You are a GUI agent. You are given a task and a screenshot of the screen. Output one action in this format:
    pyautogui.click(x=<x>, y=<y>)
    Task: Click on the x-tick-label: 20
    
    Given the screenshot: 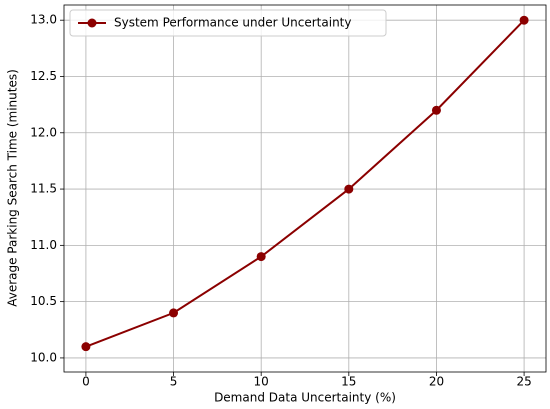 What is the action you would take?
    pyautogui.click(x=436, y=382)
    